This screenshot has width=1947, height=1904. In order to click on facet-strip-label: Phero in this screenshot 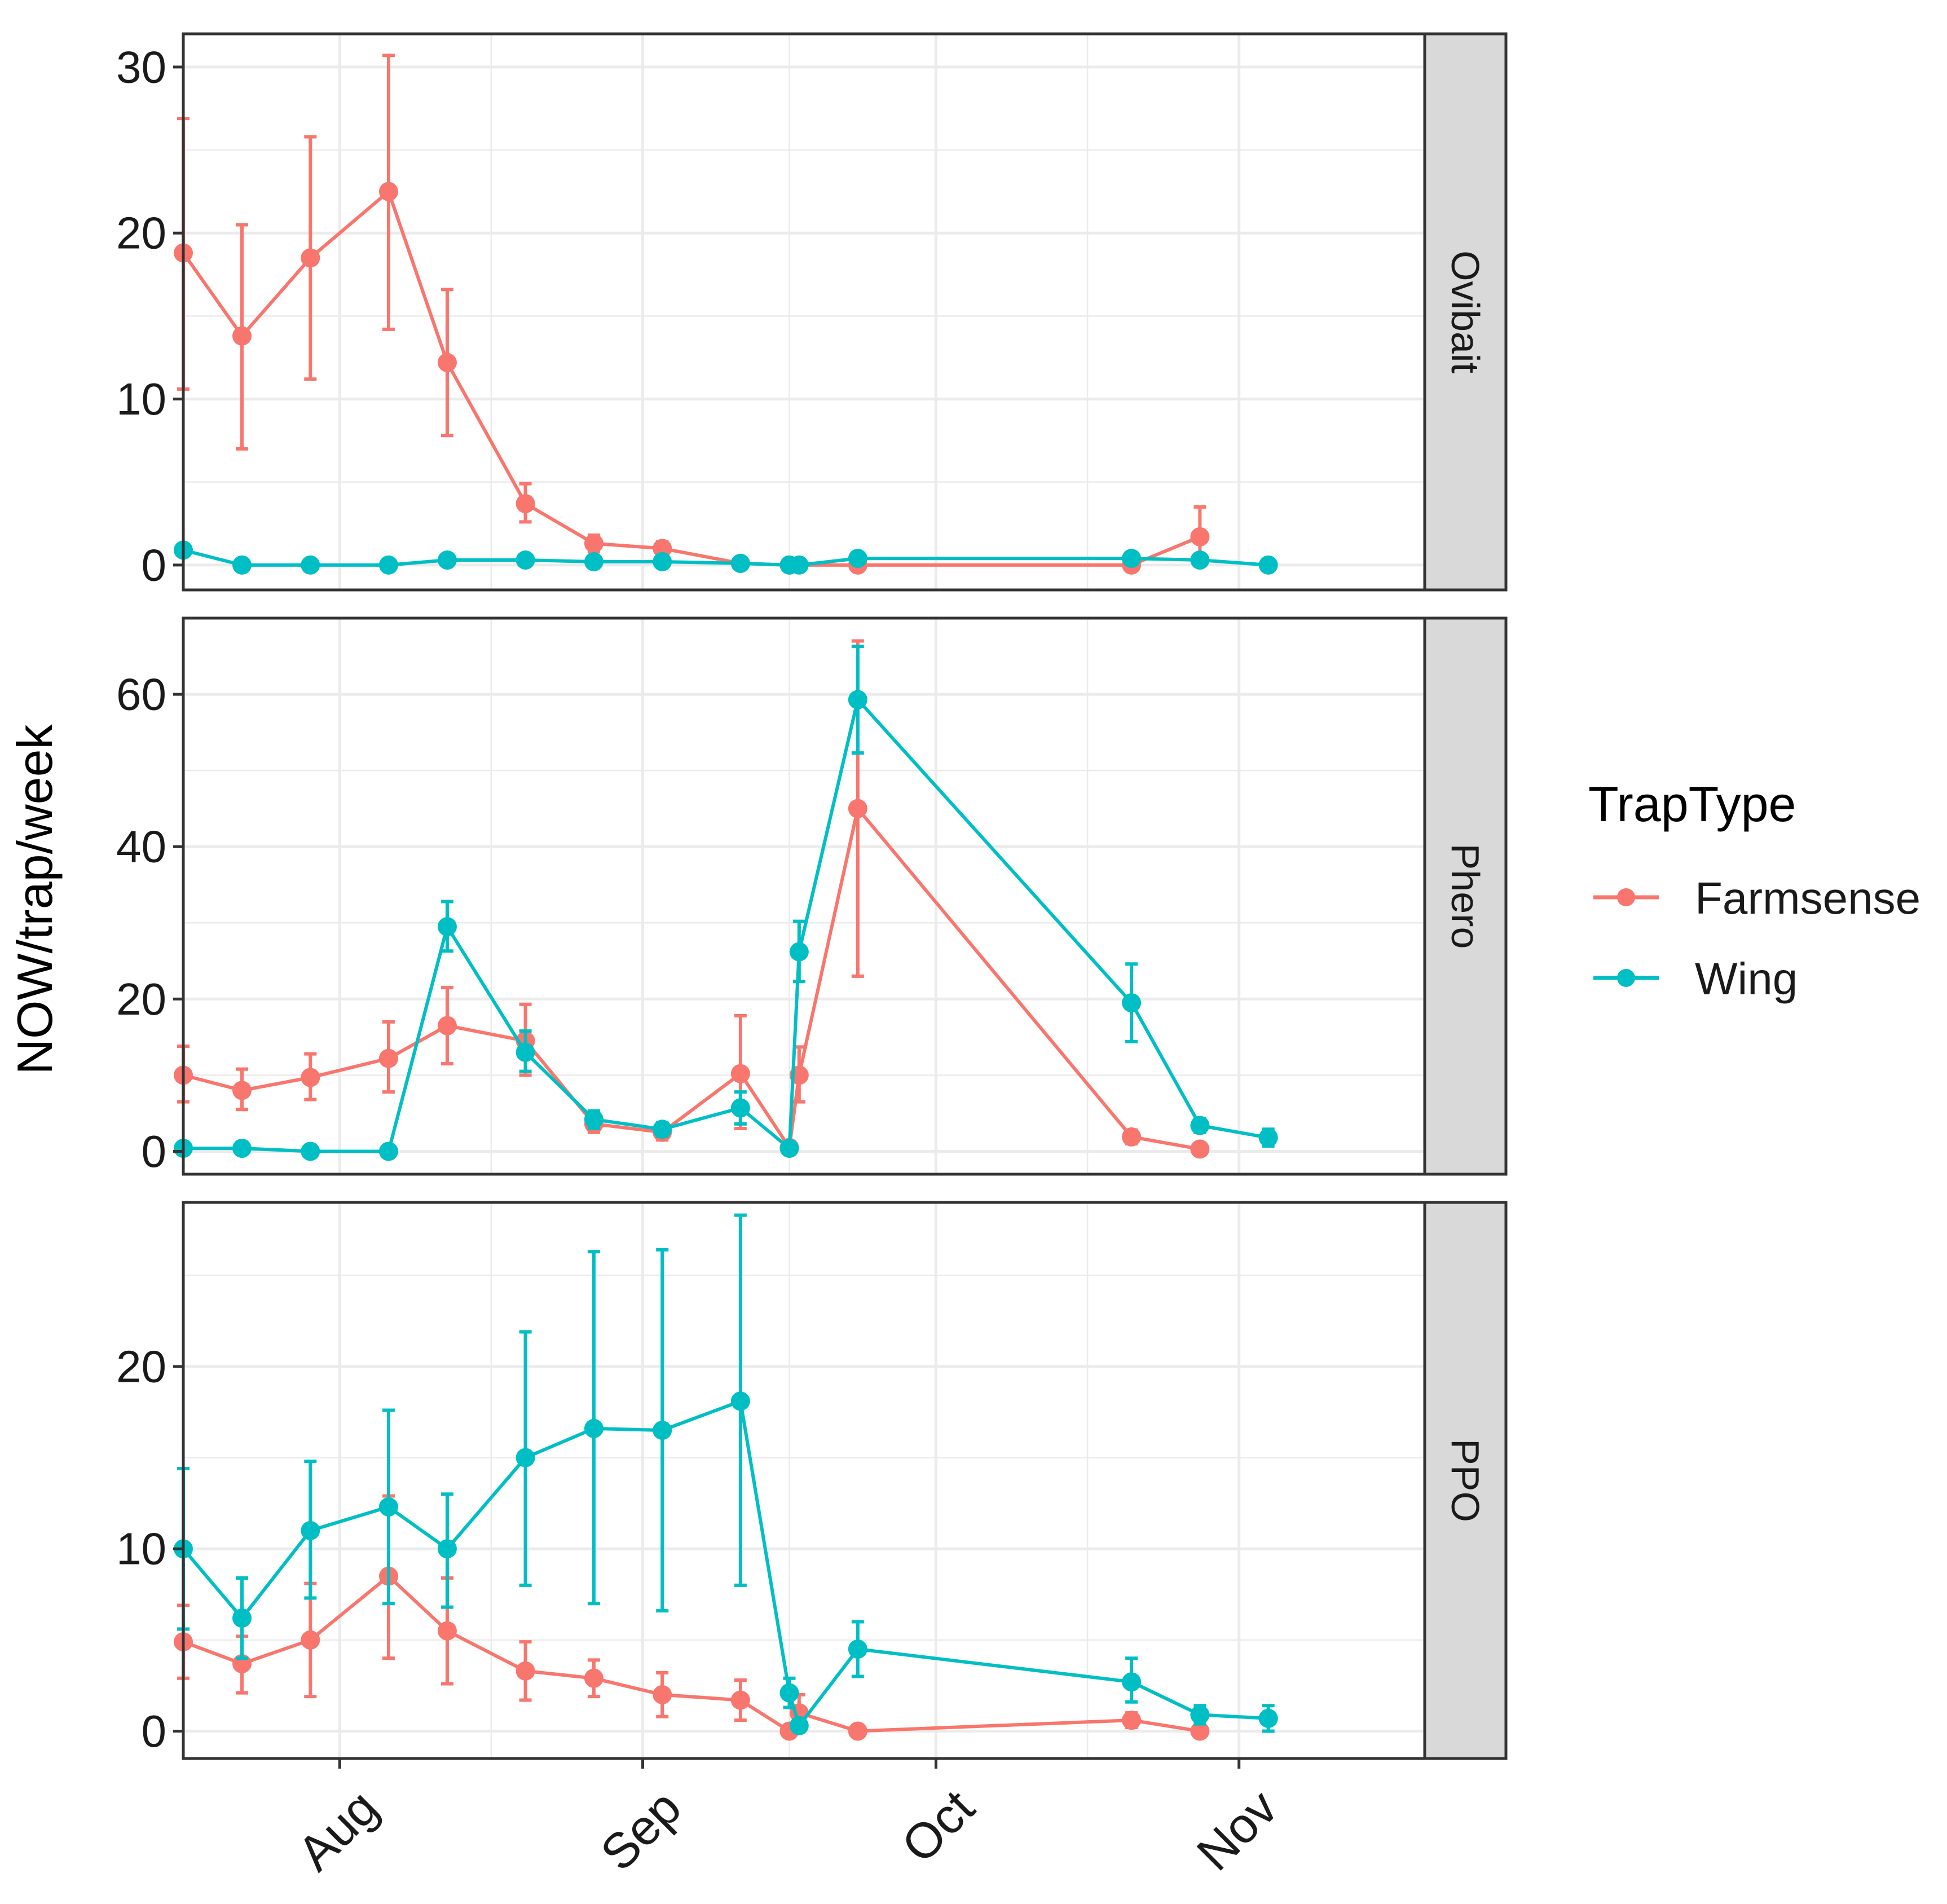, I will do `click(1465, 896)`.